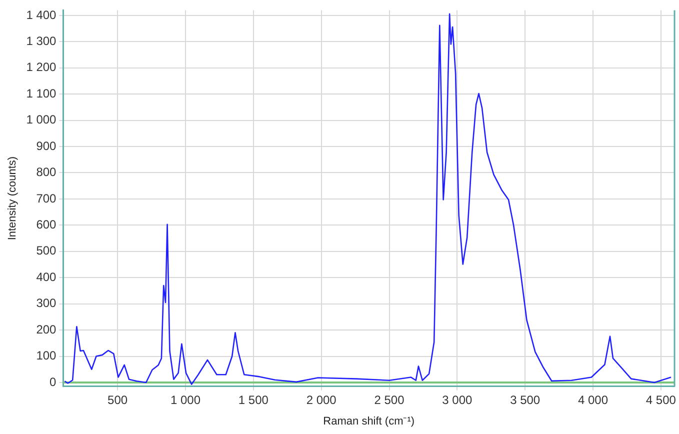 This screenshot has width=679, height=434. What do you see at coordinates (46, 172) in the screenshot?
I see `y-tick-label: 800` at bounding box center [46, 172].